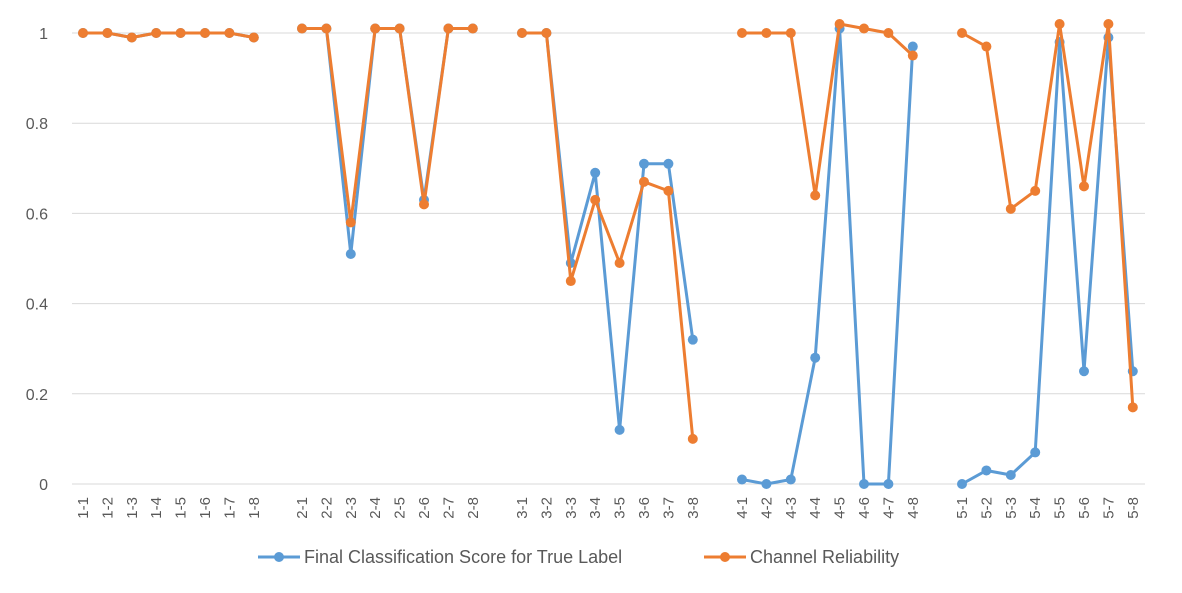  What do you see at coordinates (37, 305) in the screenshot?
I see `y-tick-label: 0.4` at bounding box center [37, 305].